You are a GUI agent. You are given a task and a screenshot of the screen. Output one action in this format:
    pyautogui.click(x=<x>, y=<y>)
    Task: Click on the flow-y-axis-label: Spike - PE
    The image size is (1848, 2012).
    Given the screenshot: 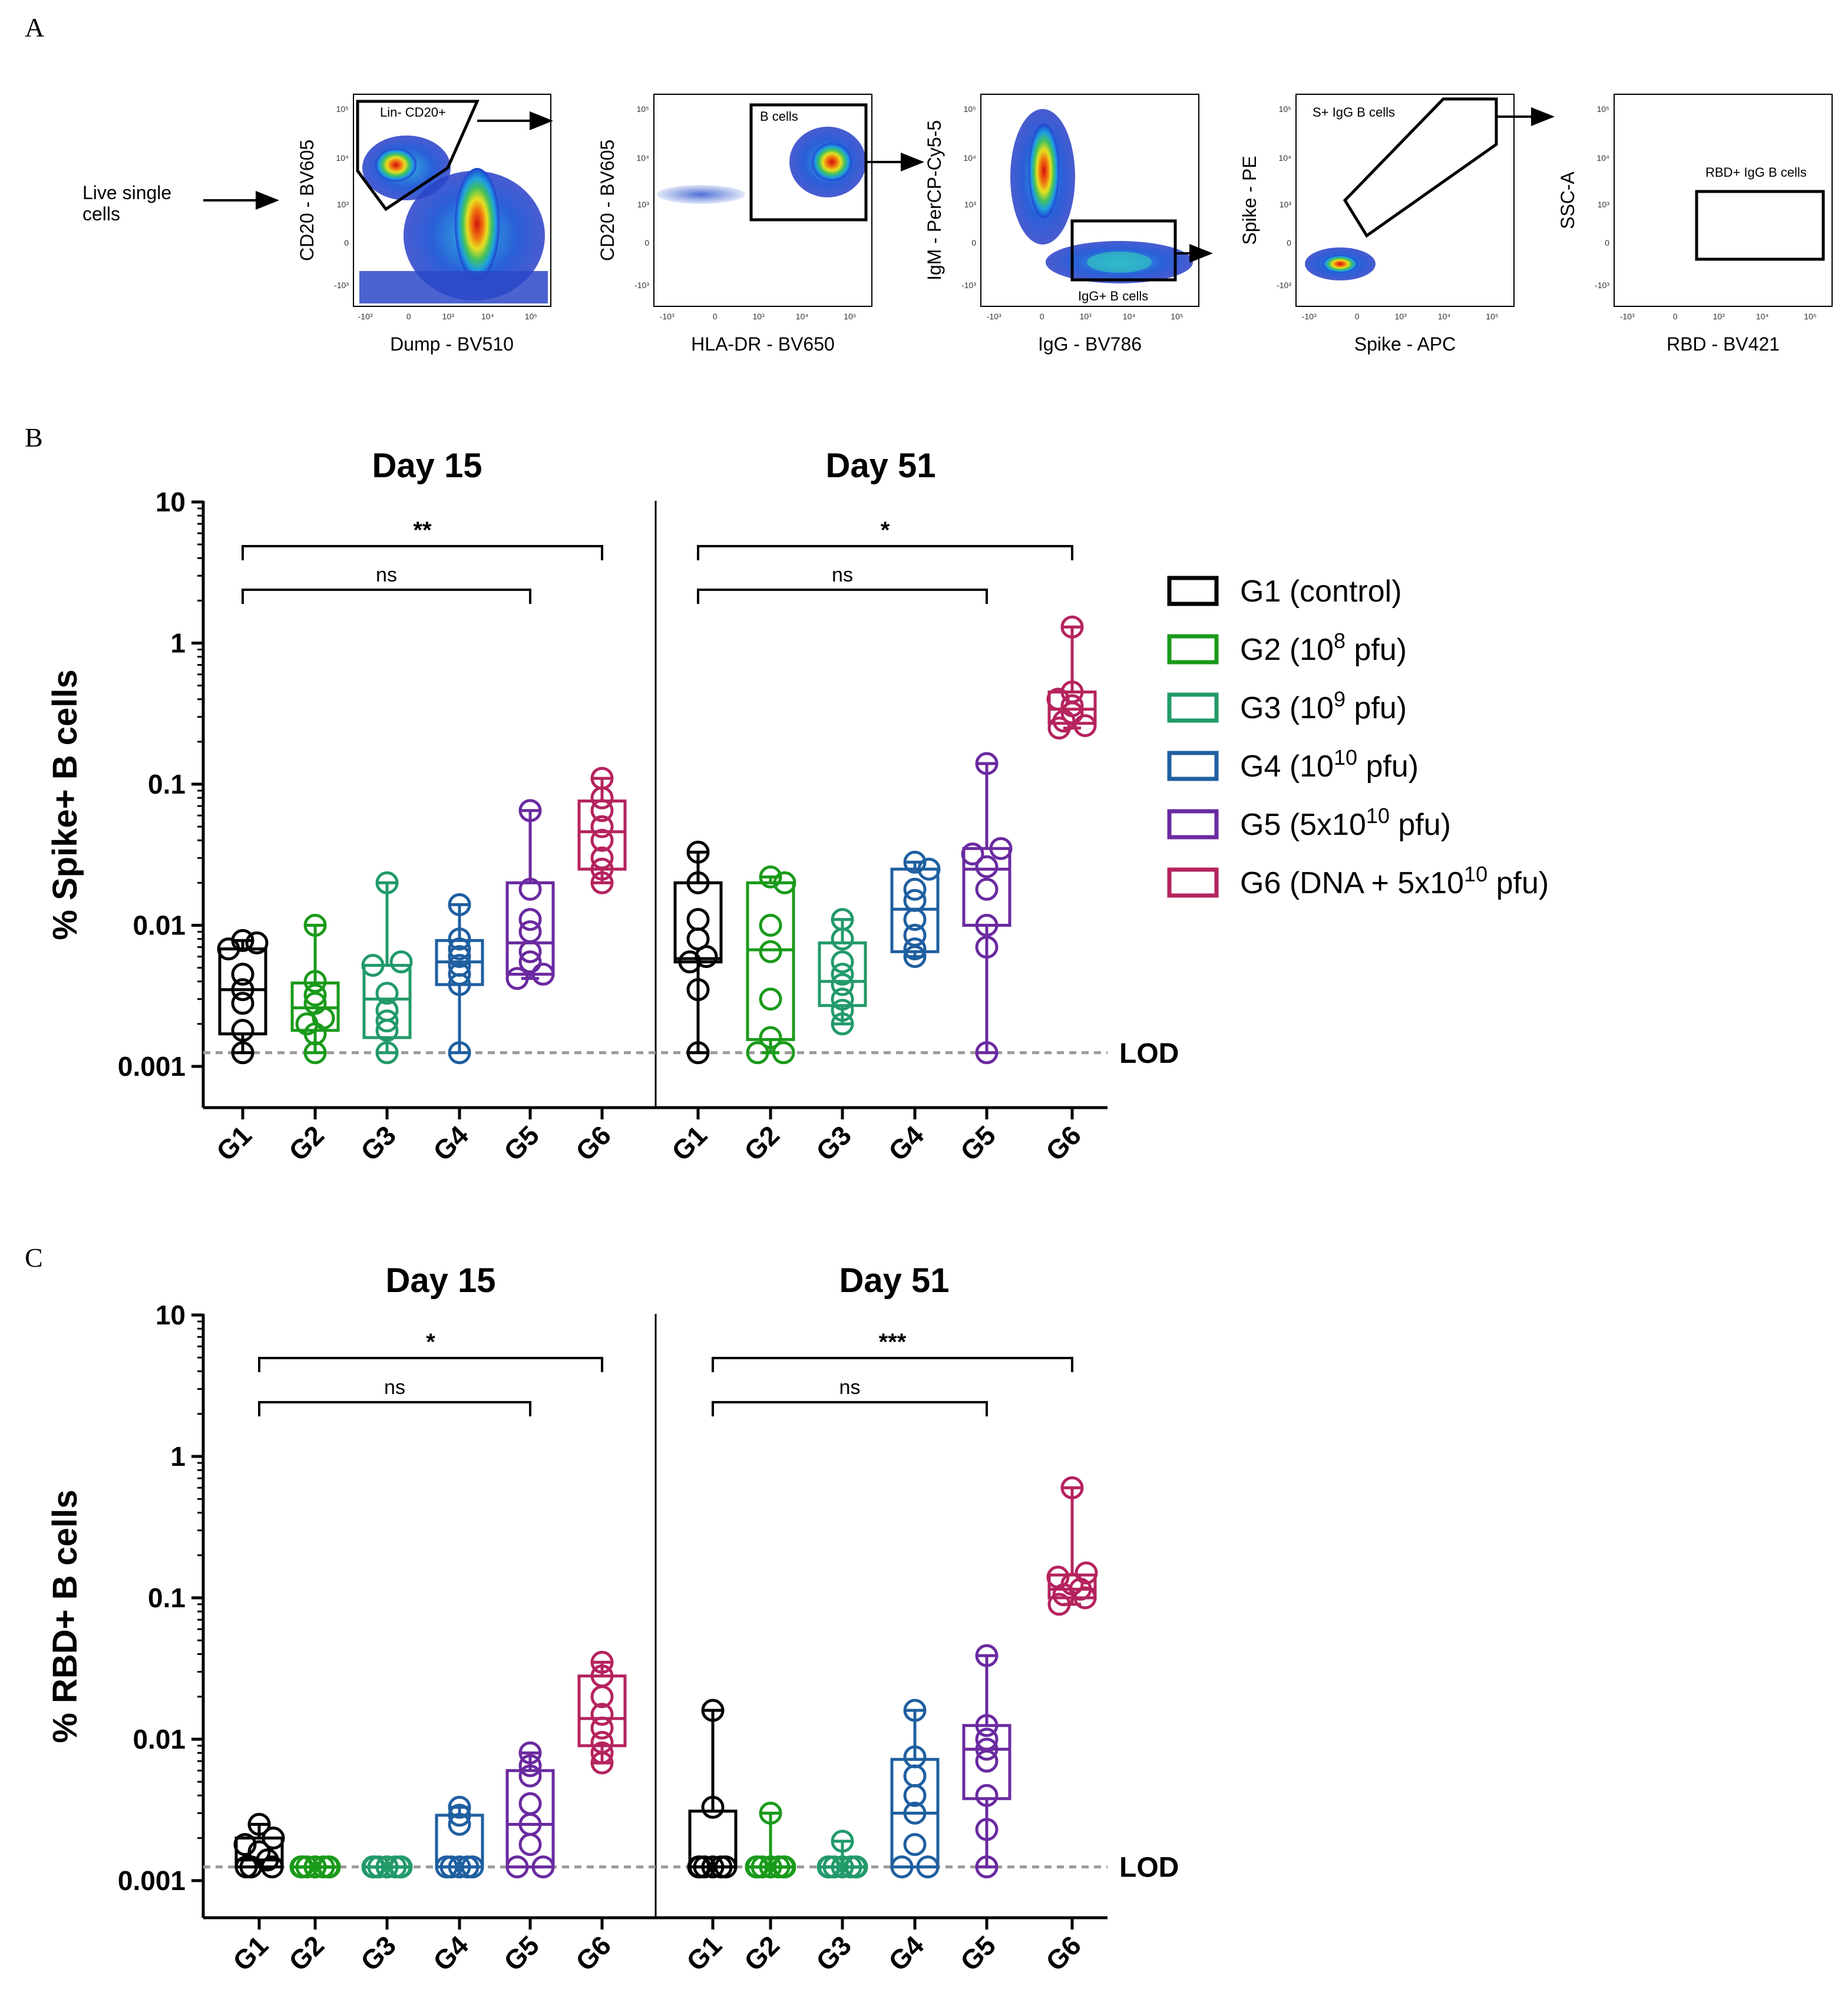 What is the action you would take?
    pyautogui.click(x=1249, y=201)
    